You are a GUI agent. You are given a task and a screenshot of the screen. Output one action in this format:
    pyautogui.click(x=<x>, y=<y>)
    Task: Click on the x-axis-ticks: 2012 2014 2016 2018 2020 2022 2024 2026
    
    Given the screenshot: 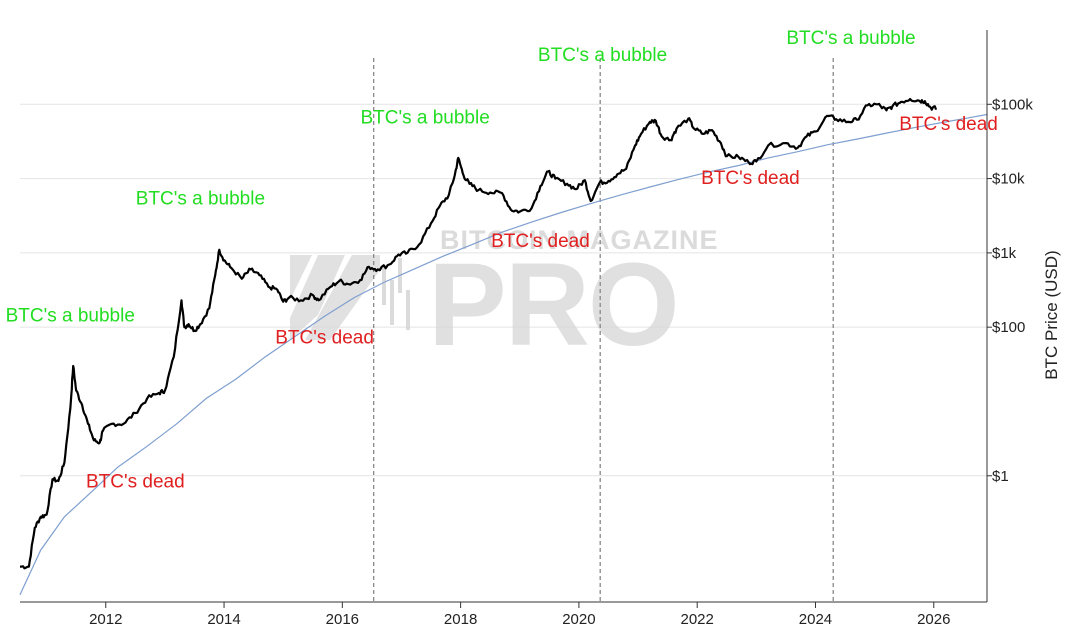 What is the action you would take?
    pyautogui.click(x=519, y=615)
    